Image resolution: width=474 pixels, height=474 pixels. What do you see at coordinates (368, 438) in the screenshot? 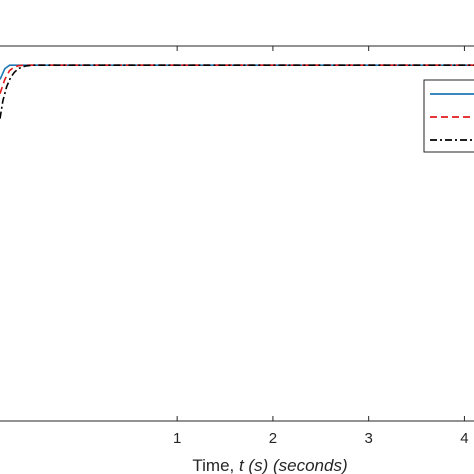
I see `x-tick-label: 3` at bounding box center [368, 438].